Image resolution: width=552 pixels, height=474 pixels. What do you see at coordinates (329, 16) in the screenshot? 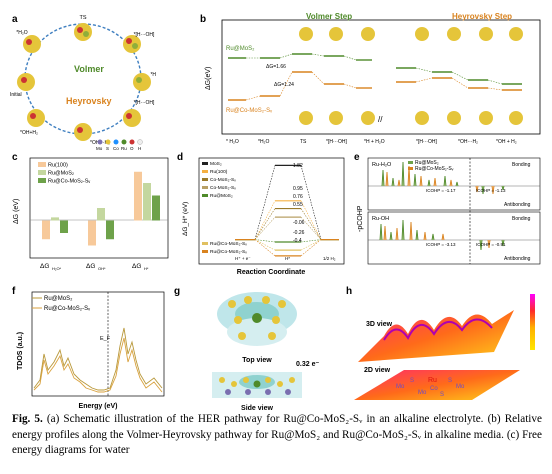
I see `b-title-volmer: Volmer Step` at bounding box center [329, 16].